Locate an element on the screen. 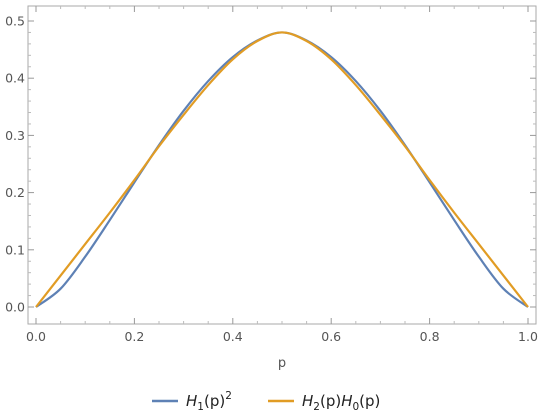 The image size is (540, 419). x-tick-label: 0.6 is located at coordinates (331, 336).